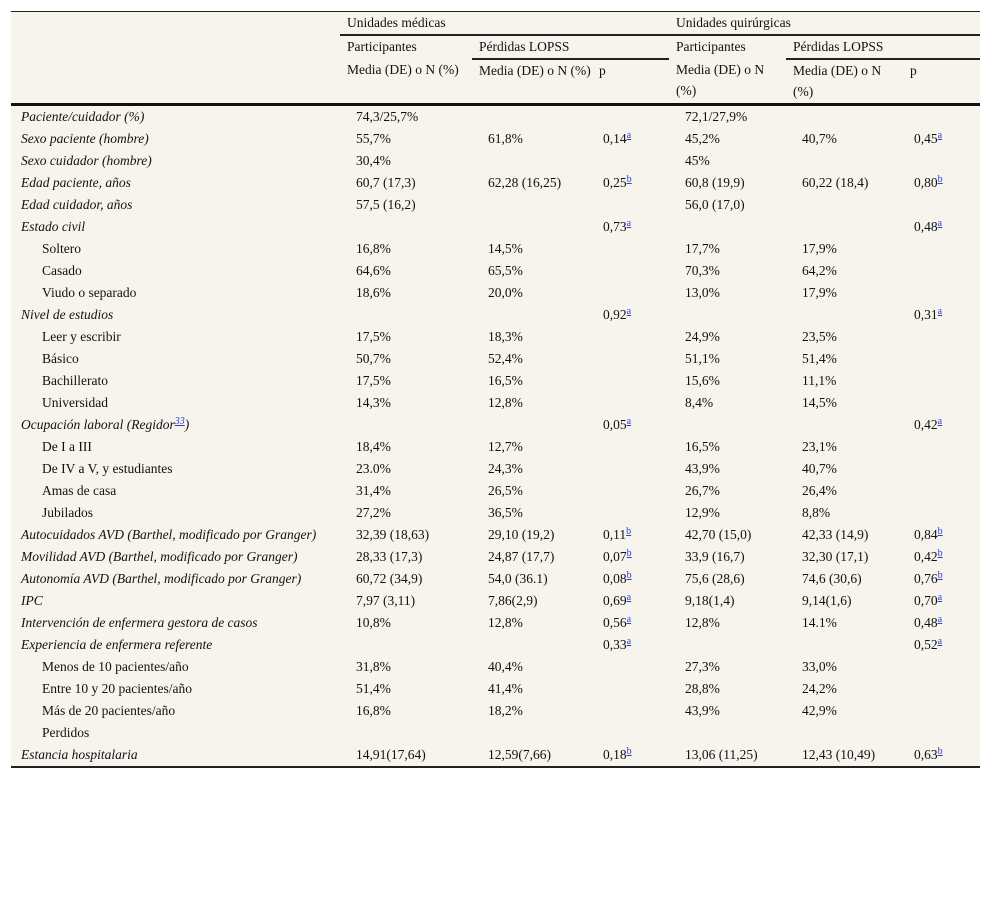 This screenshot has height=901, width=992. I want to click on footnote-superscript: a, so click(940, 311).